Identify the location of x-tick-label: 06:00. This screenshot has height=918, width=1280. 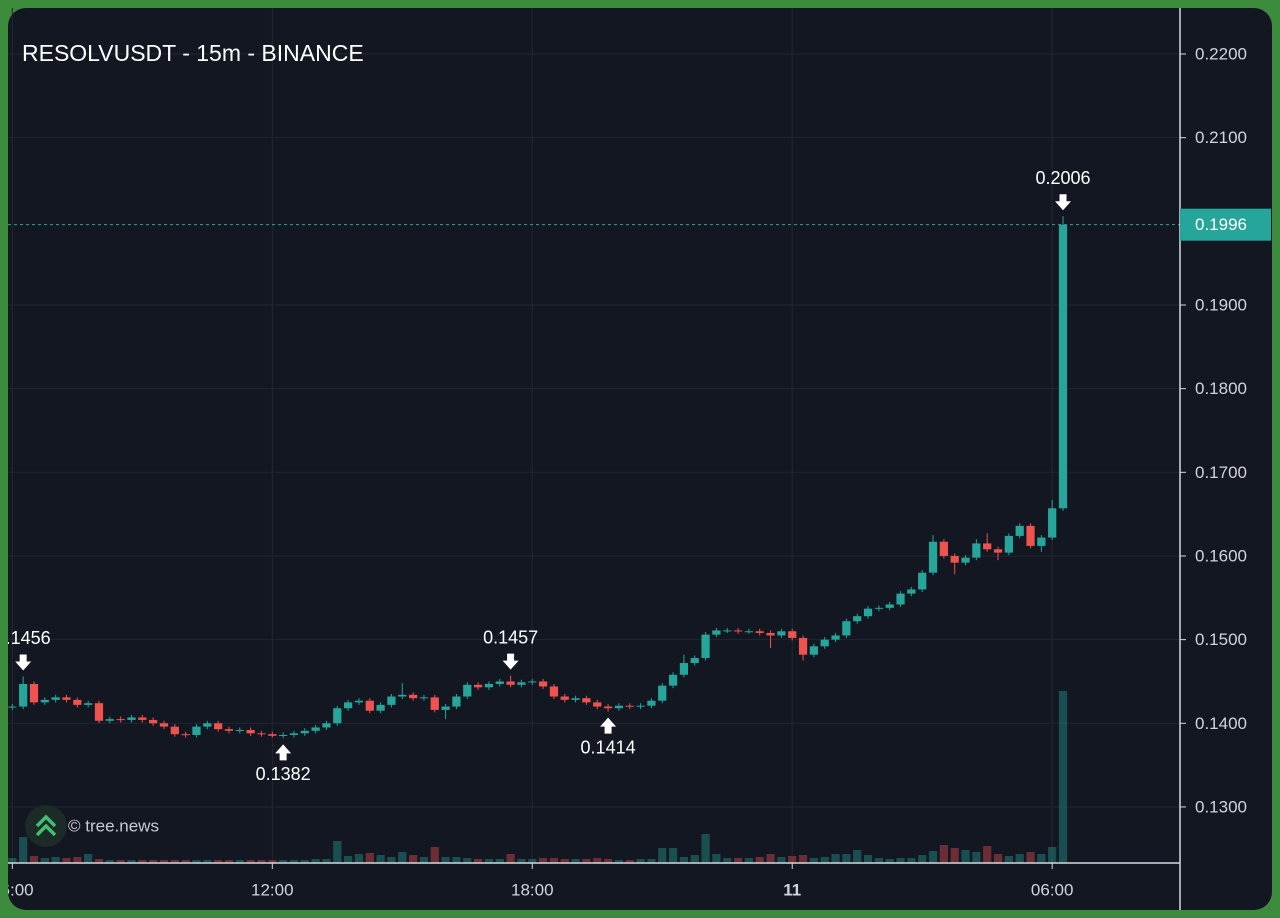
(1052, 889).